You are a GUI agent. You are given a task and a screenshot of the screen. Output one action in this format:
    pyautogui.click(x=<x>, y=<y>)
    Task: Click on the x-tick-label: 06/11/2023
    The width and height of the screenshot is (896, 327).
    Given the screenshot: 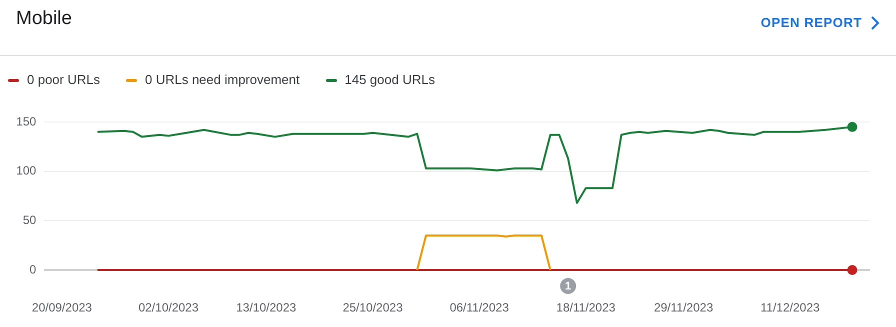 What is the action you would take?
    pyautogui.click(x=480, y=307)
    